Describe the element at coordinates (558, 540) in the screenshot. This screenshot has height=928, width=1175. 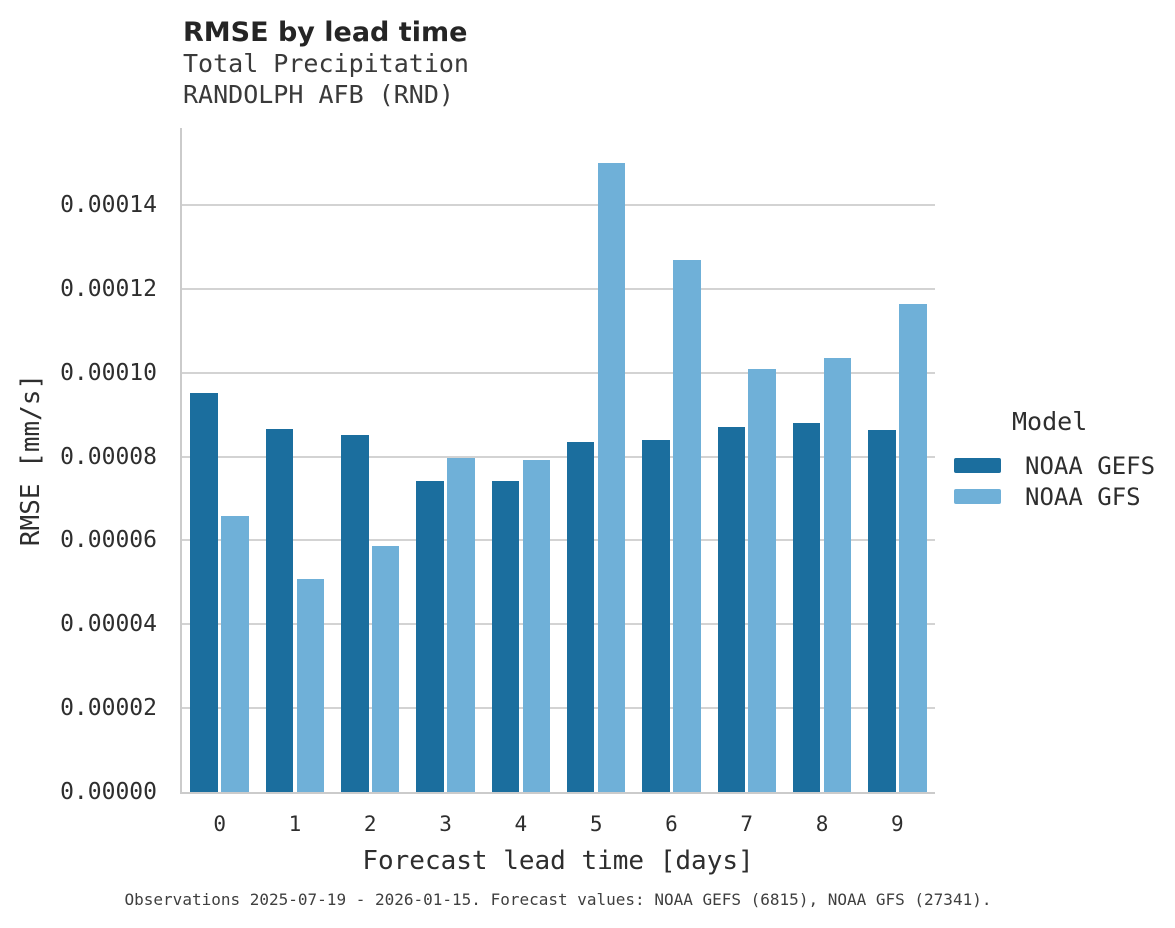
I see `gridline-0.00006` at that location.